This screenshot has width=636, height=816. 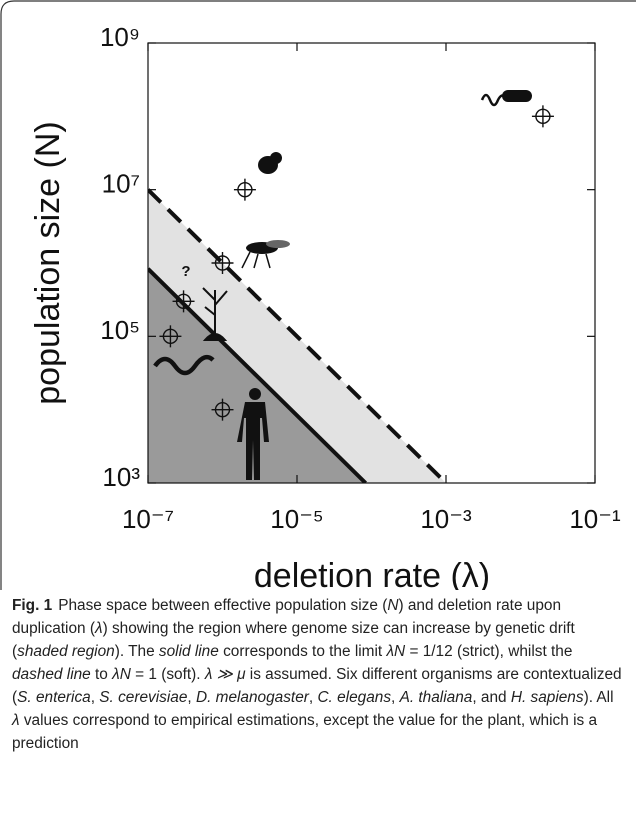 What do you see at coordinates (54, 697) in the screenshot?
I see `caption-text: S. enterica` at bounding box center [54, 697].